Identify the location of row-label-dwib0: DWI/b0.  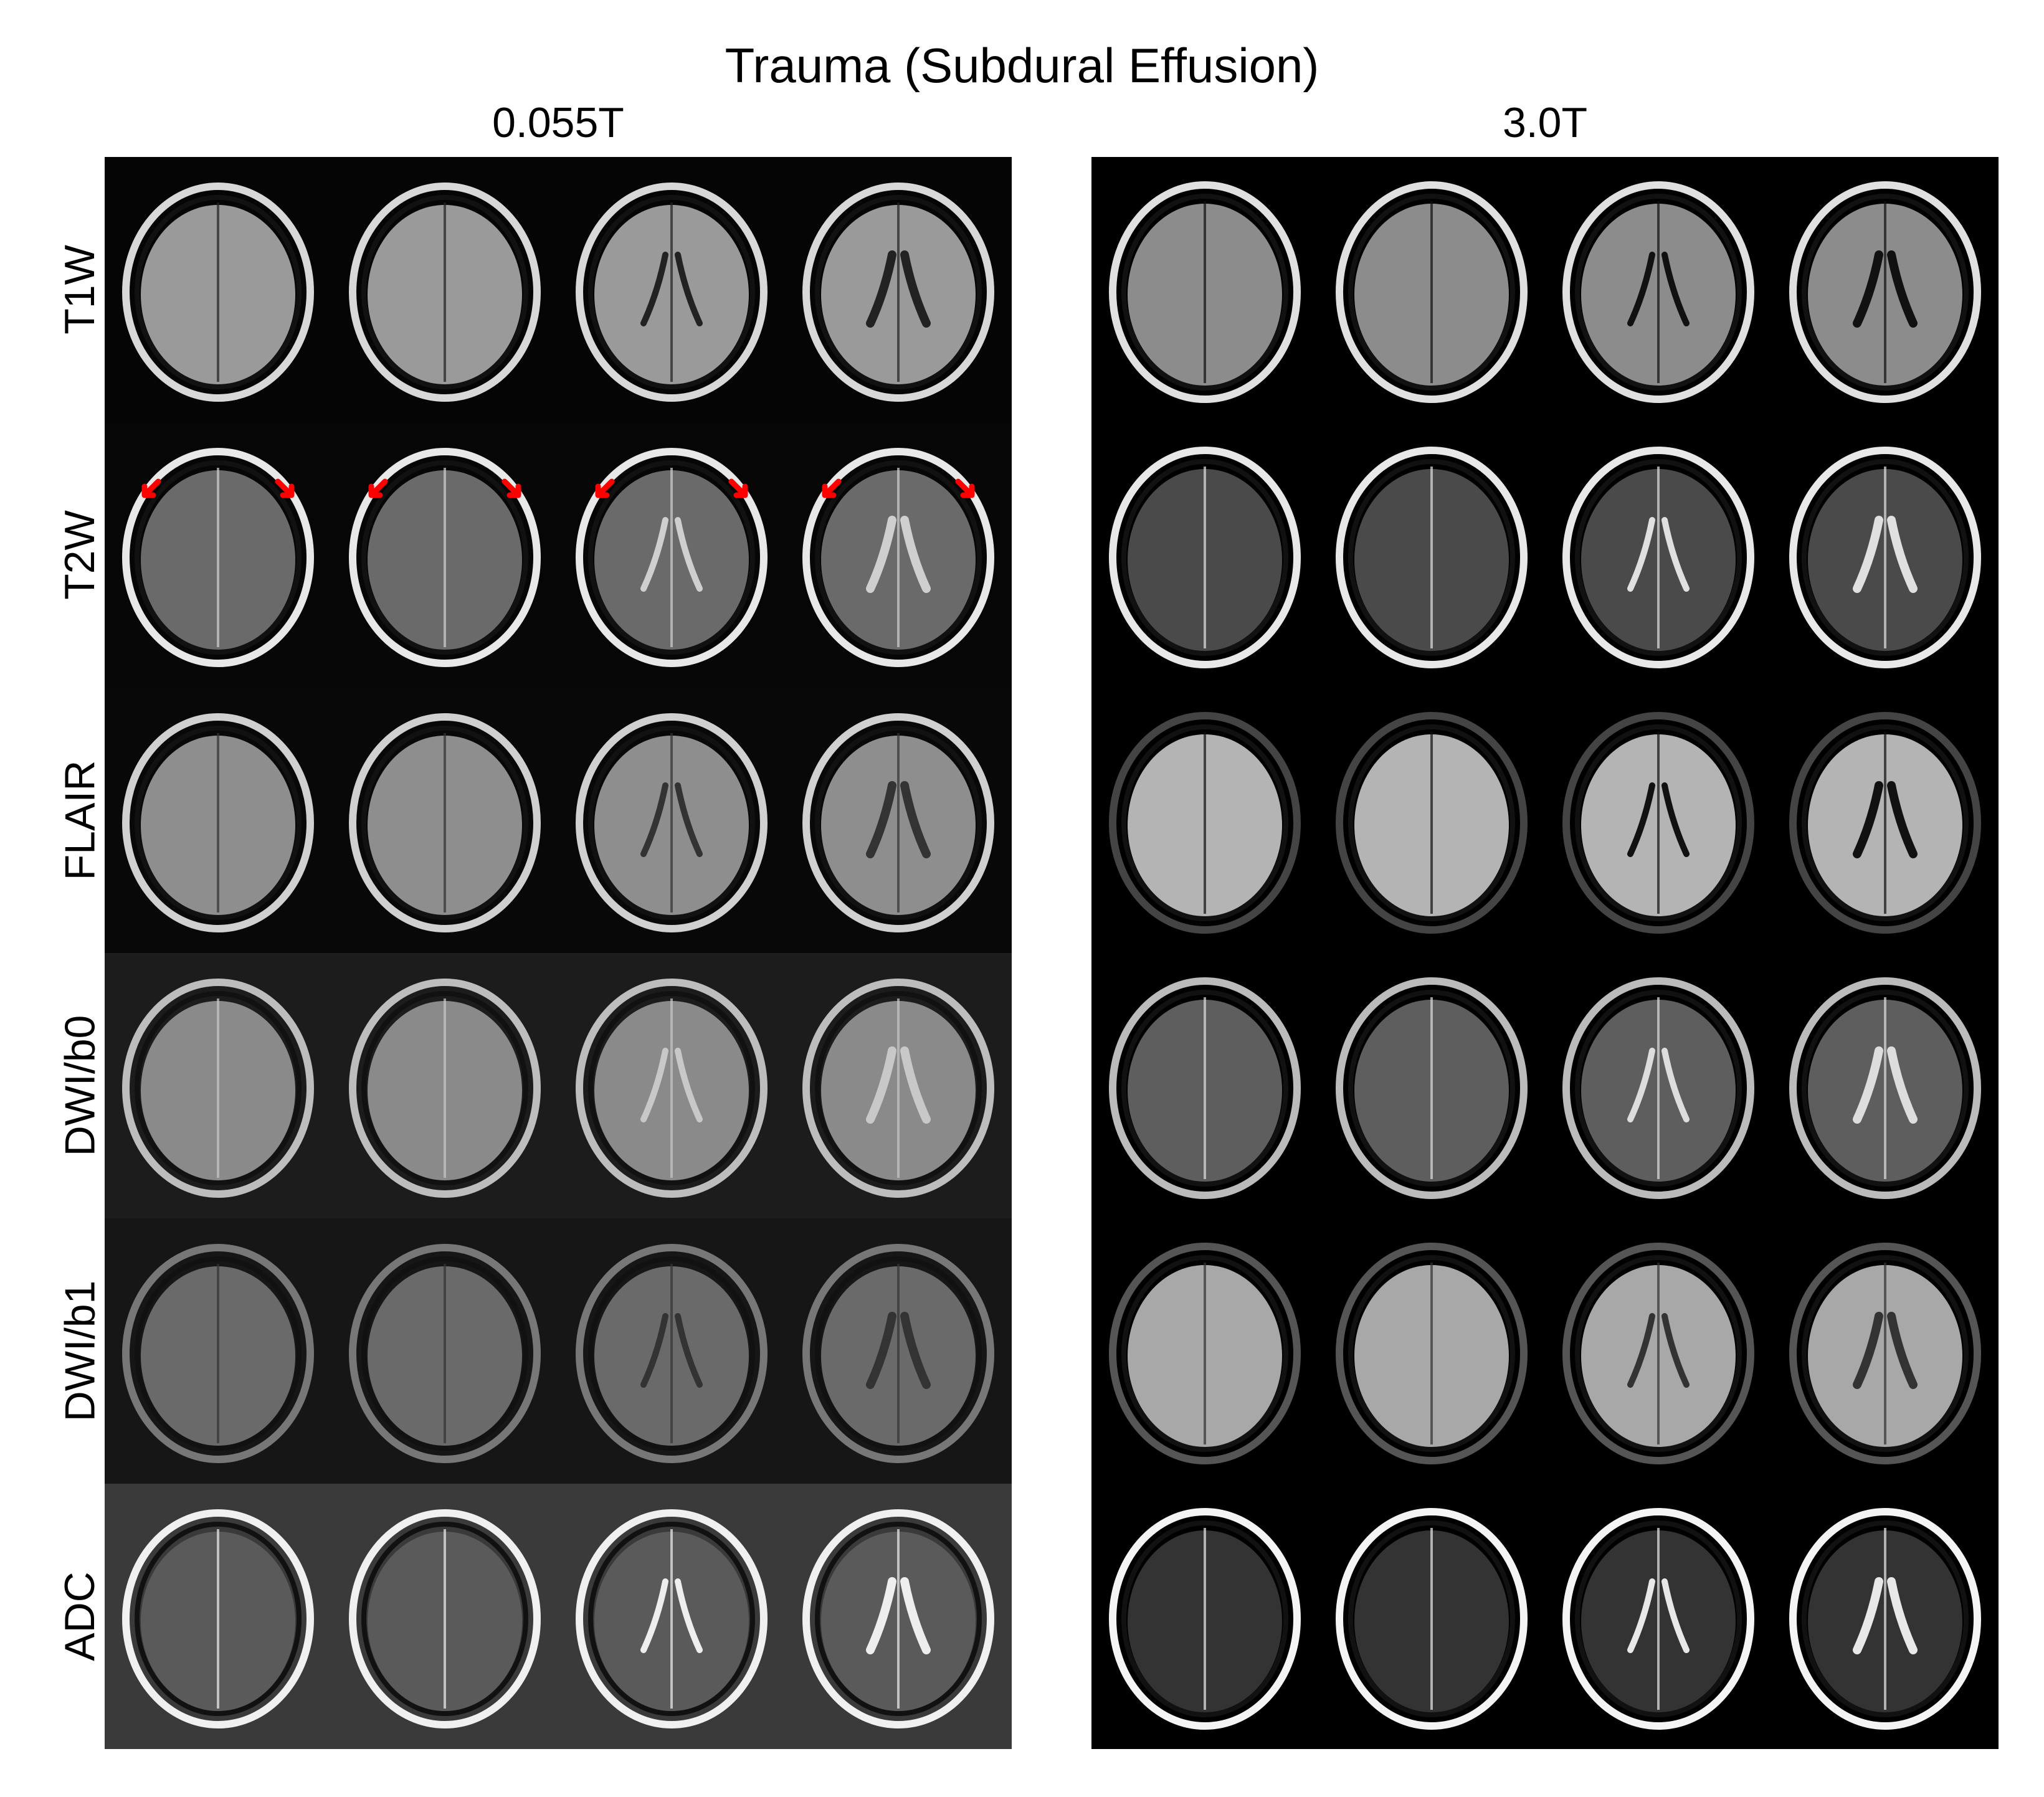
(79, 1086).